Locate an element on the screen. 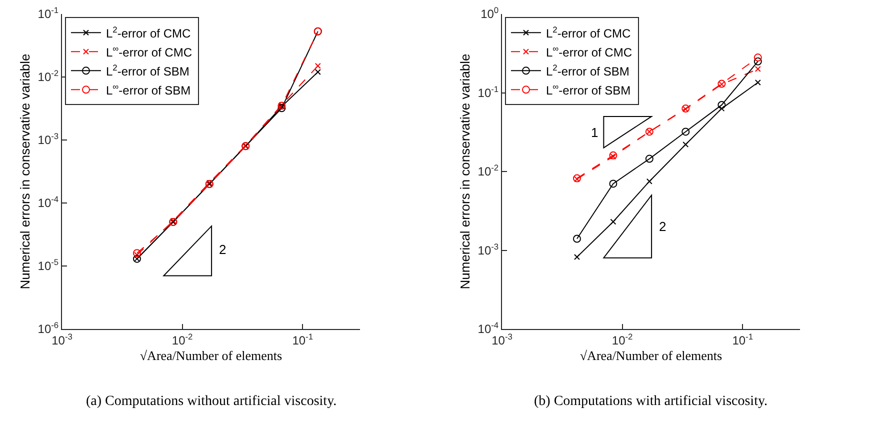  y-tick-label: 10$^{-5}$ is located at coordinates (48, 265).